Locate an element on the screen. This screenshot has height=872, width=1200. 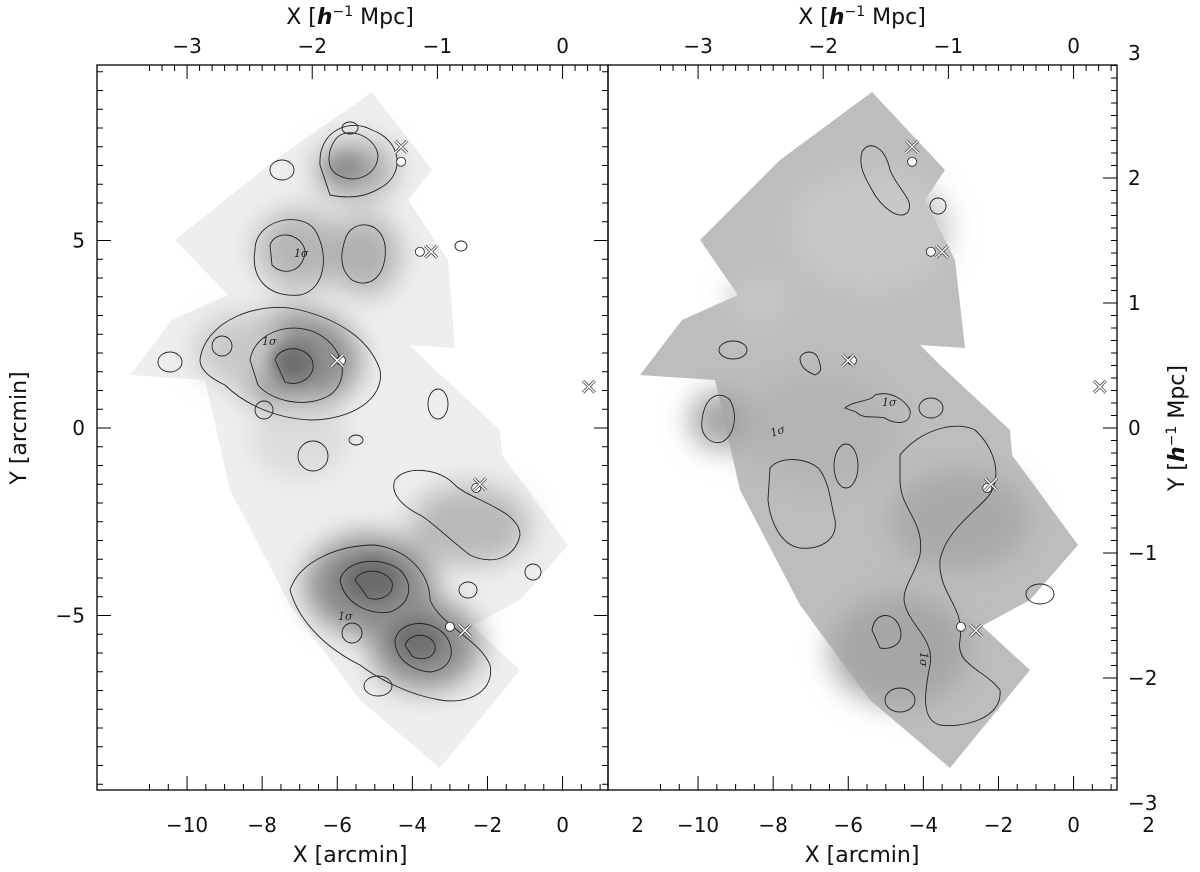
left-ylabel: Y [arcmin] is located at coordinates (19, 428).